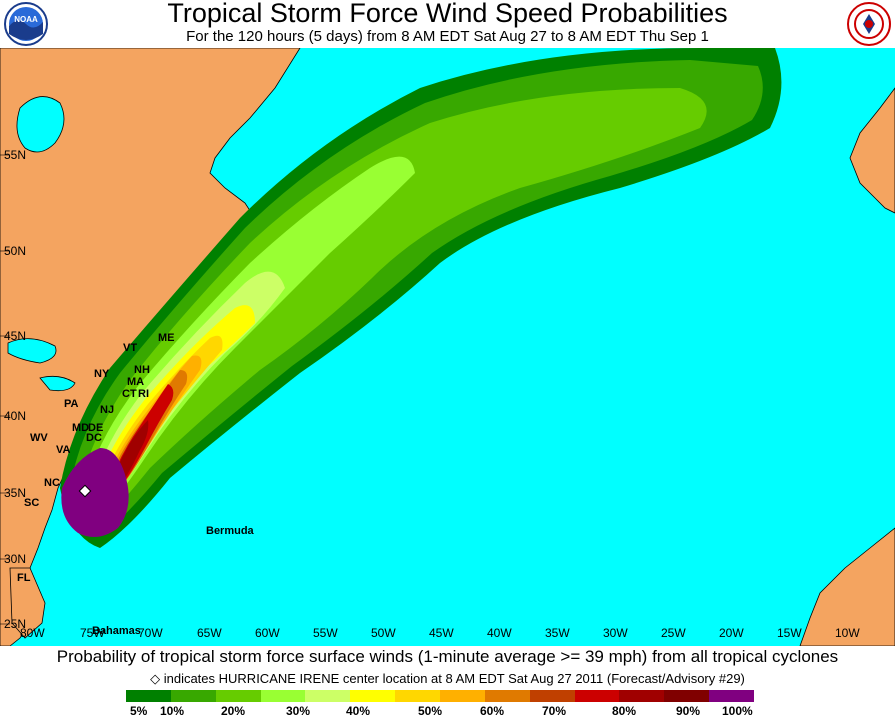  Describe the element at coordinates (15, 336) in the screenshot. I see `lat-label: 45N` at that location.